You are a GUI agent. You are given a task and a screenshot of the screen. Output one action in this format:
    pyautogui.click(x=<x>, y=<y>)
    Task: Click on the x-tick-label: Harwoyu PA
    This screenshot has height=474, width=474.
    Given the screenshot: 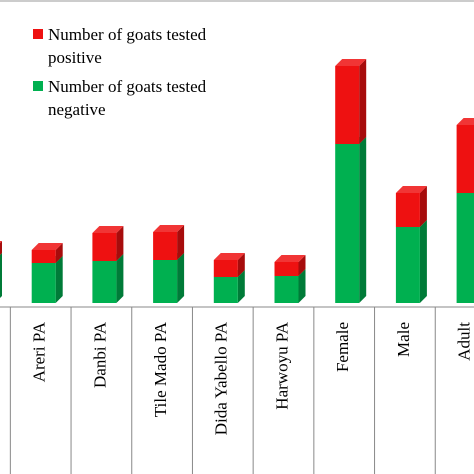 What is the action you would take?
    pyautogui.click(x=281, y=365)
    